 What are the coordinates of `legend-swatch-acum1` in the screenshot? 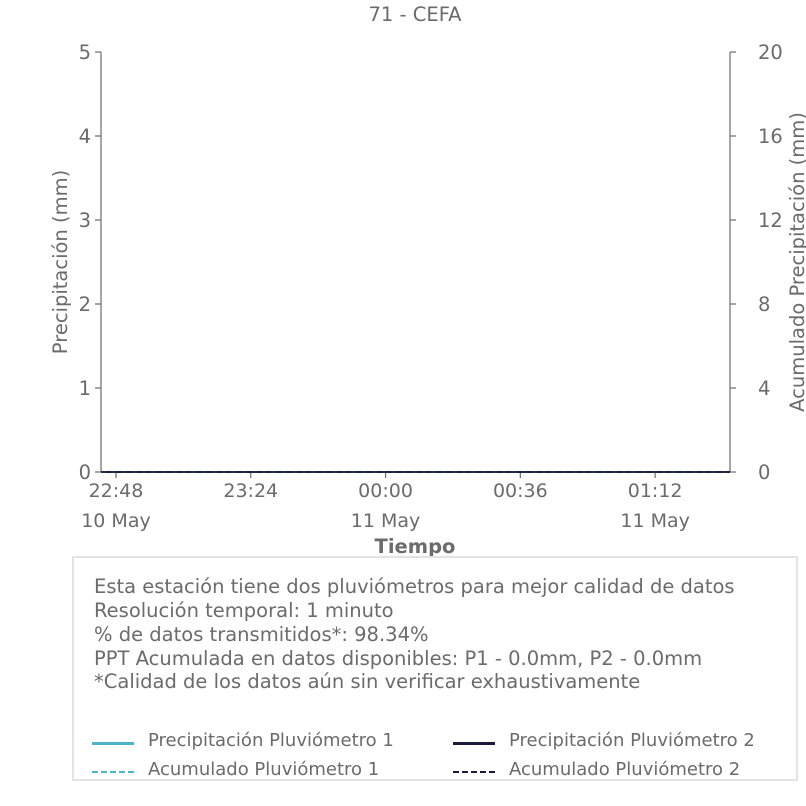 It's located at (113, 772).